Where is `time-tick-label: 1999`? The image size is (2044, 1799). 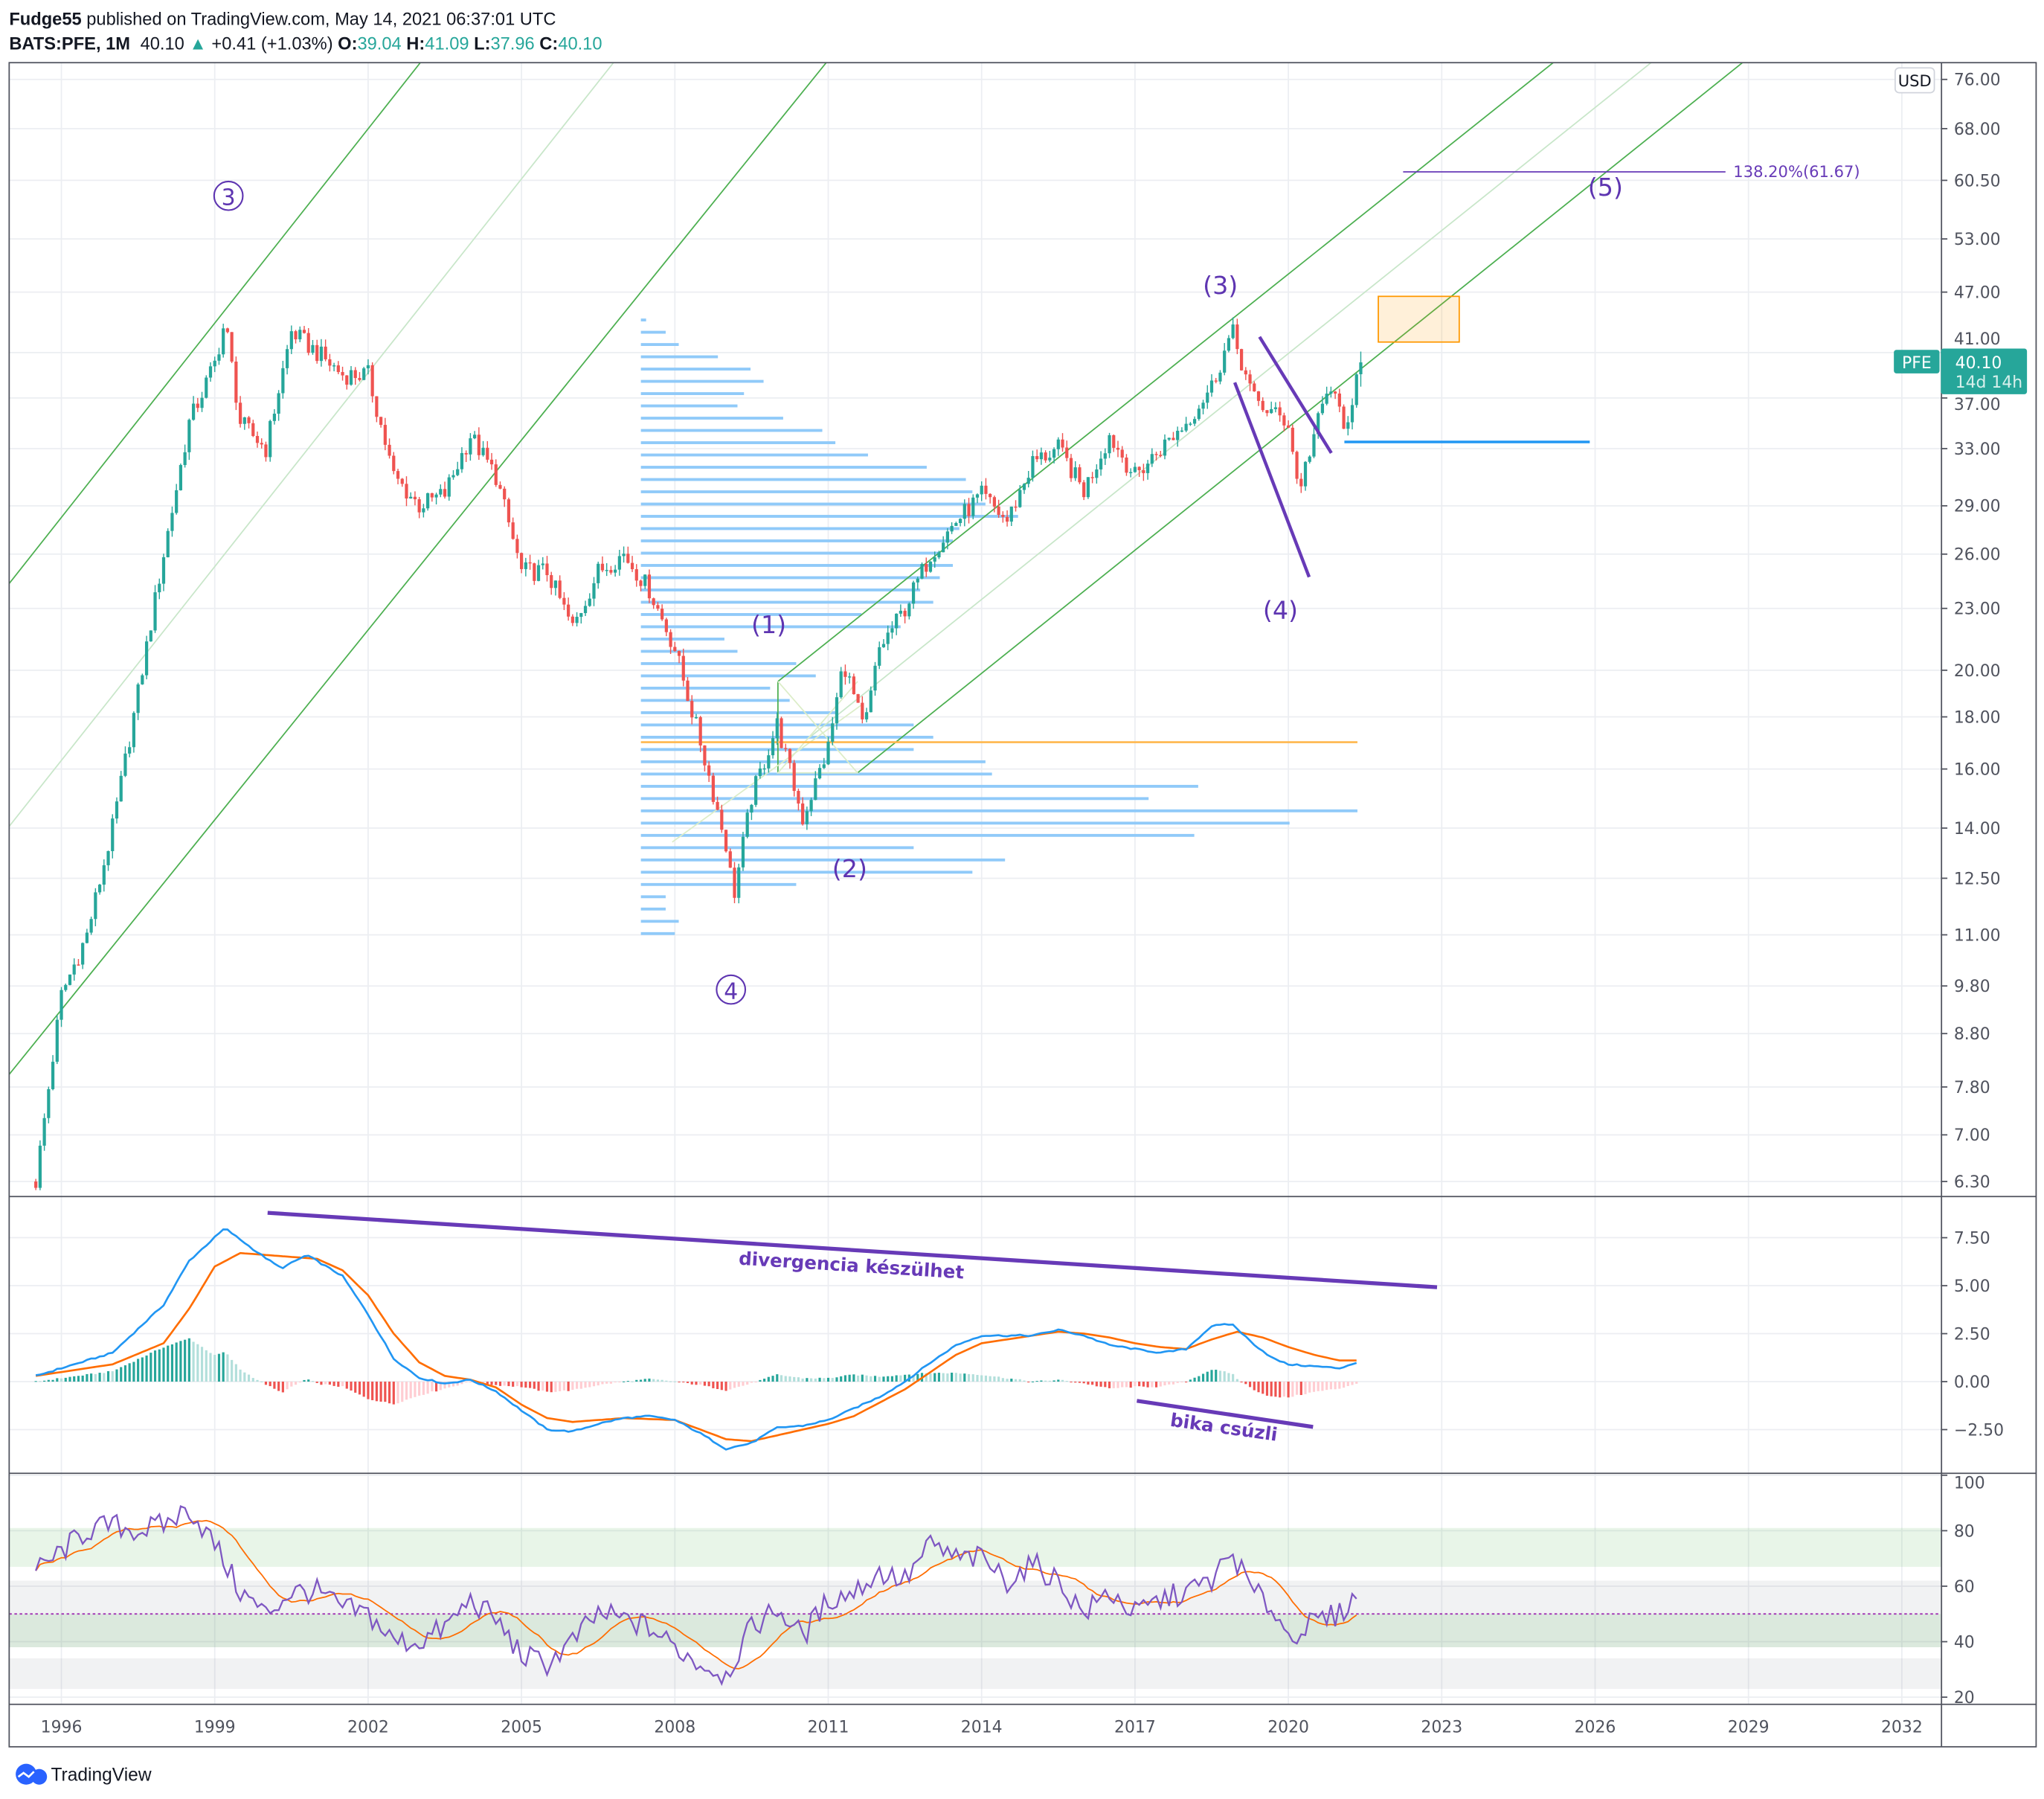
time-tick-label: 1999 is located at coordinates (215, 1728).